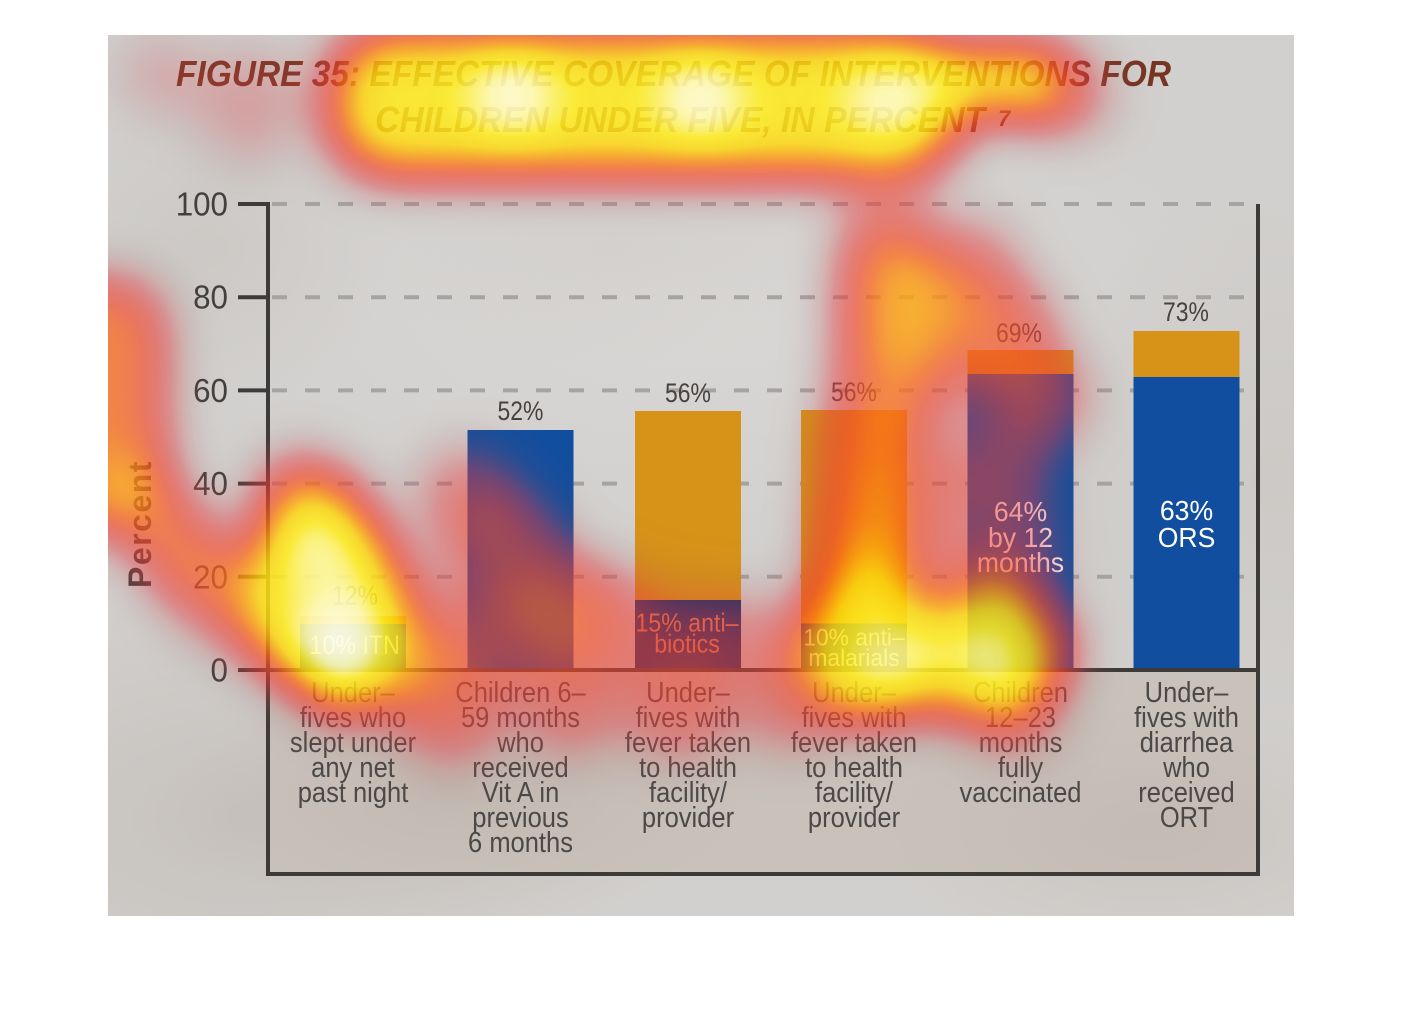 Image resolution: width=1402 pixels, height=1012 pixels. I want to click on svg-text: fives with, so click(1186, 716).